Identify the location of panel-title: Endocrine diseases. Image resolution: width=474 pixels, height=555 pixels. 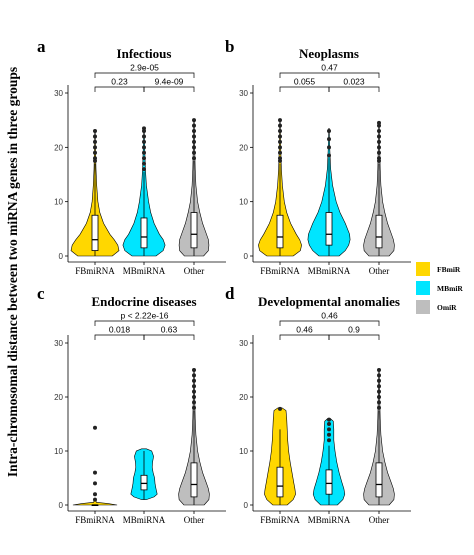
(143, 301).